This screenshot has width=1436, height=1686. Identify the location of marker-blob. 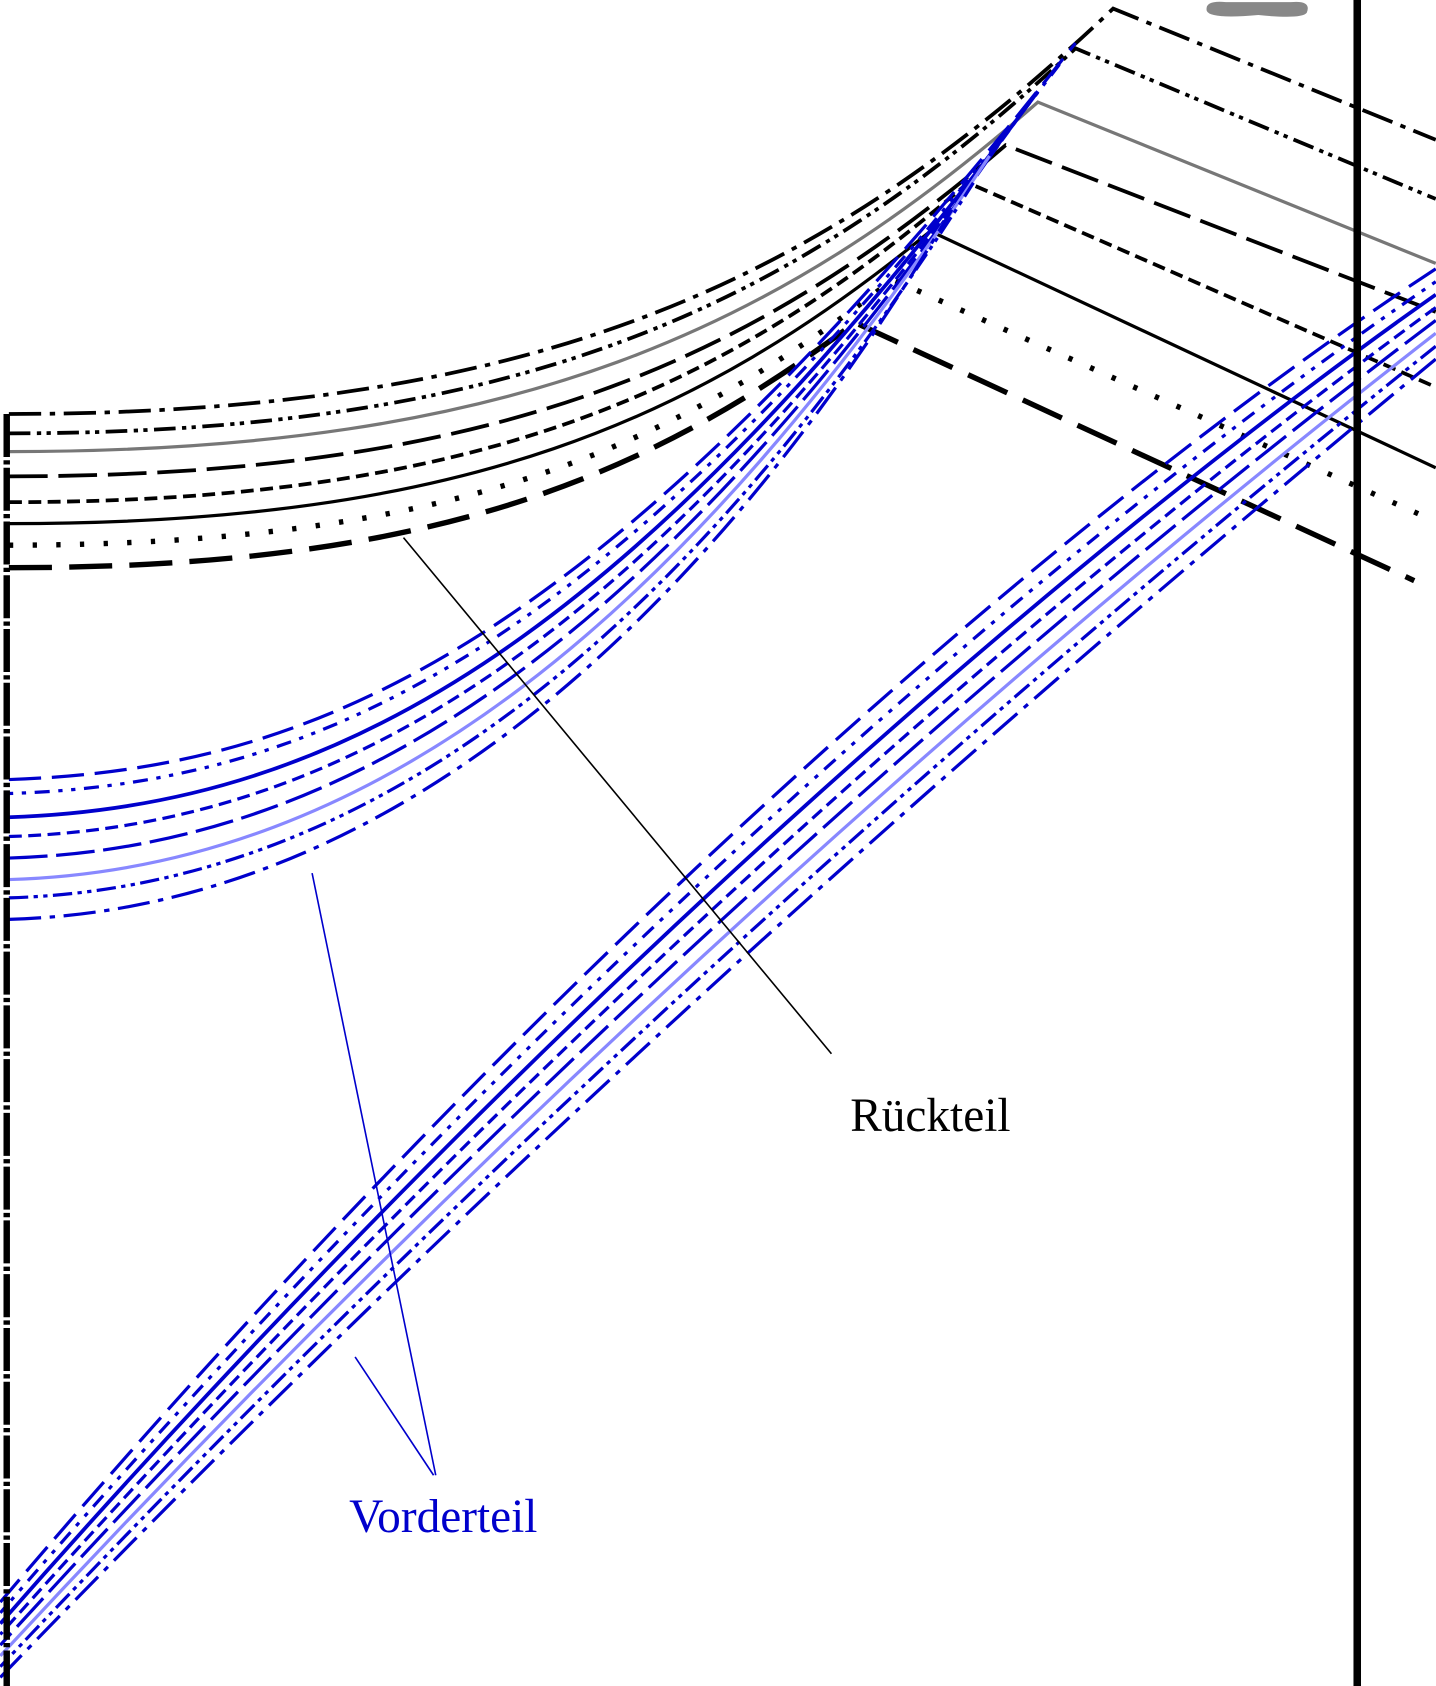
(1257, 9).